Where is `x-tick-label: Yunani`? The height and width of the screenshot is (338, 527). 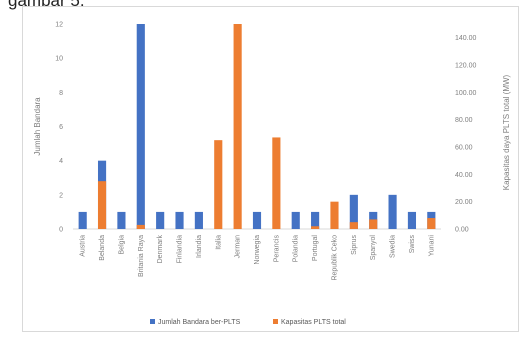
x-tick-label: Yunani is located at coordinates (431, 246).